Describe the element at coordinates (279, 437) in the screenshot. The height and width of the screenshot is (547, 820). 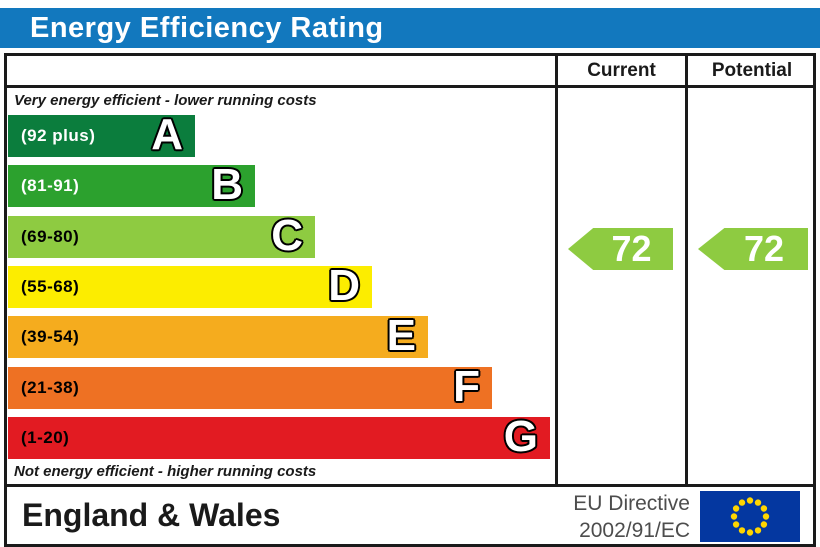
I see `band-G: (1-20) G` at that location.